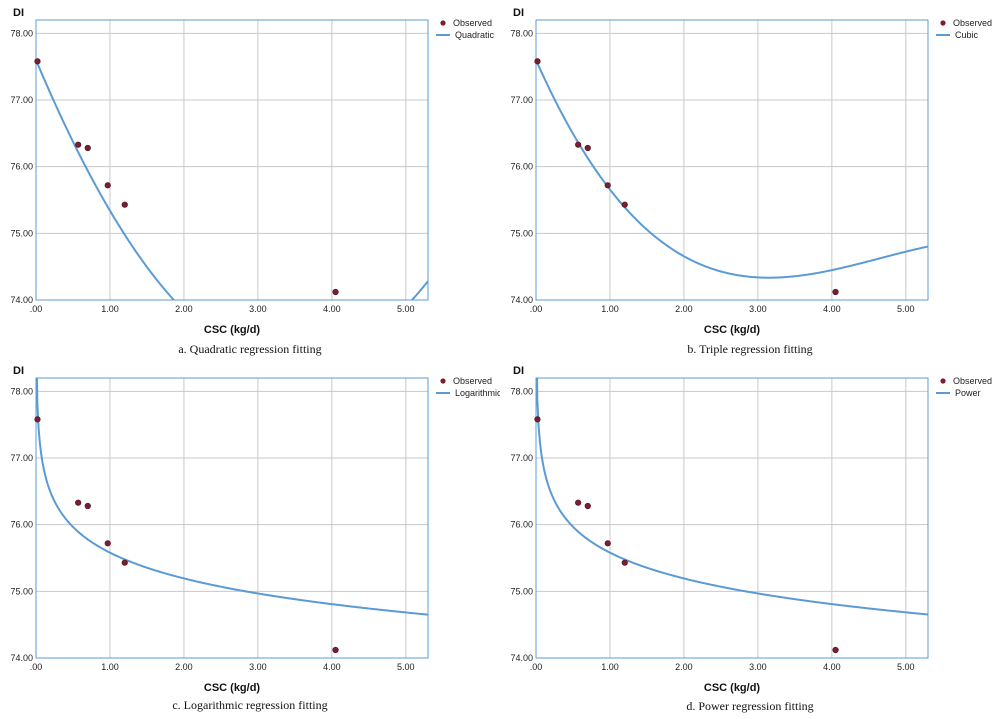 The width and height of the screenshot is (1000, 719). What do you see at coordinates (750, 706) in the screenshot?
I see `chart-caption: d. Power regression fitting` at bounding box center [750, 706].